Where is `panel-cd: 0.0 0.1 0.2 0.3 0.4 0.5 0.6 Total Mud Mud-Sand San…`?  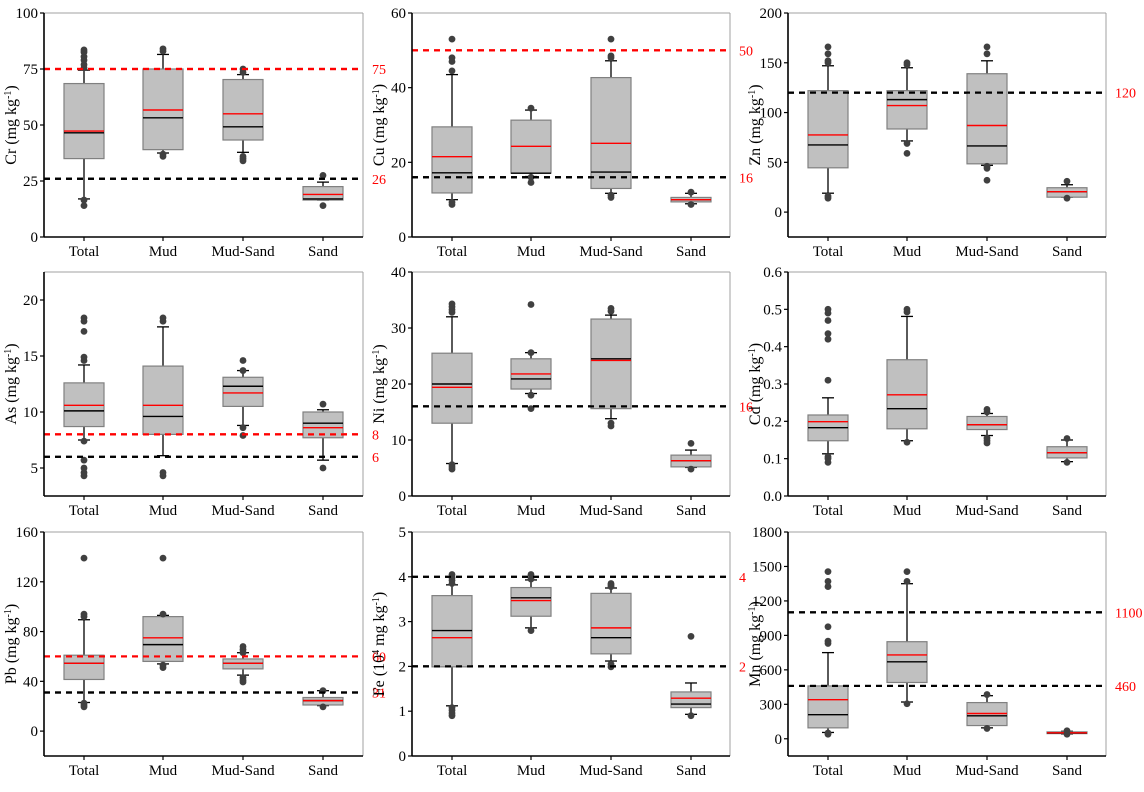
panel-cd: 0.0 0.1 0.2 0.3 0.4 0.5 0.6 Total Mud Mud-Sand San… is located at coordinates (927, 392).